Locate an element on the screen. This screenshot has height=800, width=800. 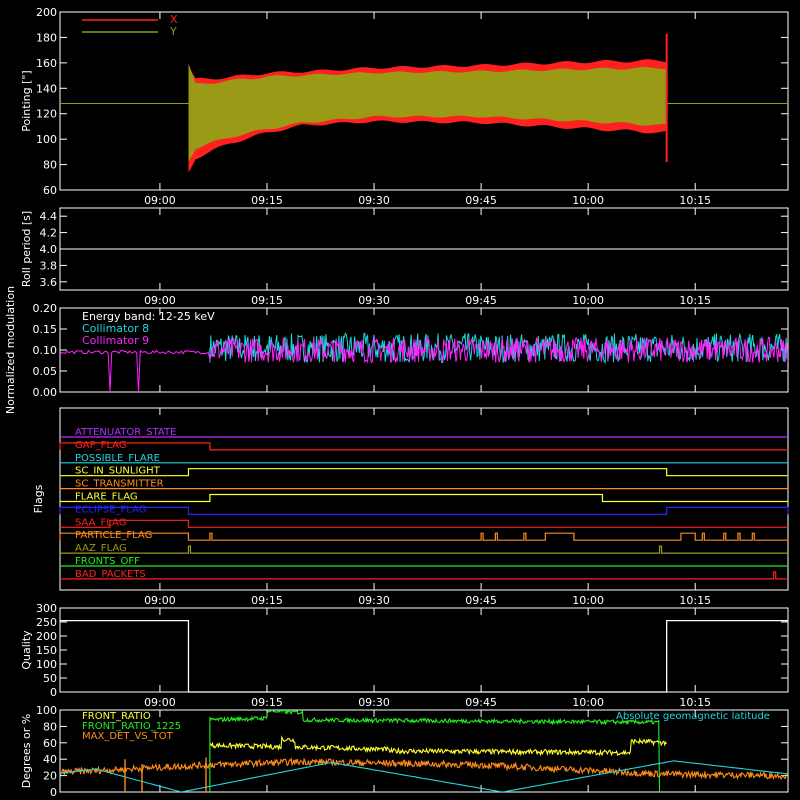
y-axis-label: Normalized modulation is located at coordinates (10, 350).